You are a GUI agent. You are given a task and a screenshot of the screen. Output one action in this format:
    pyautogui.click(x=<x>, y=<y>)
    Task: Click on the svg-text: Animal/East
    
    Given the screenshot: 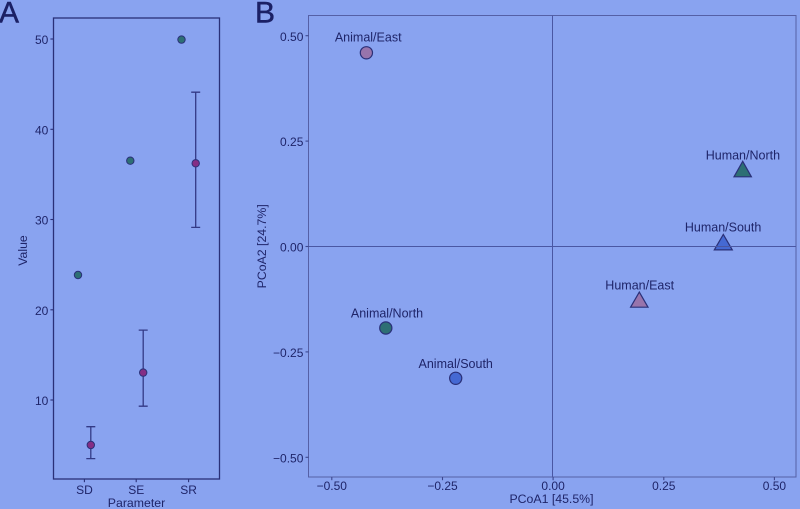 What is the action you would take?
    pyautogui.click(x=368, y=38)
    